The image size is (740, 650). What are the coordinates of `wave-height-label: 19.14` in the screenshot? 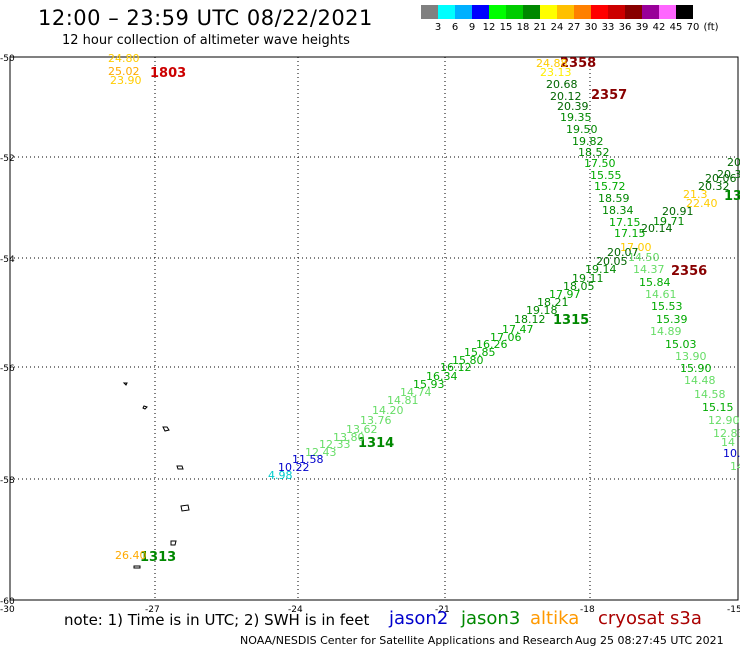 It's located at (601, 269).